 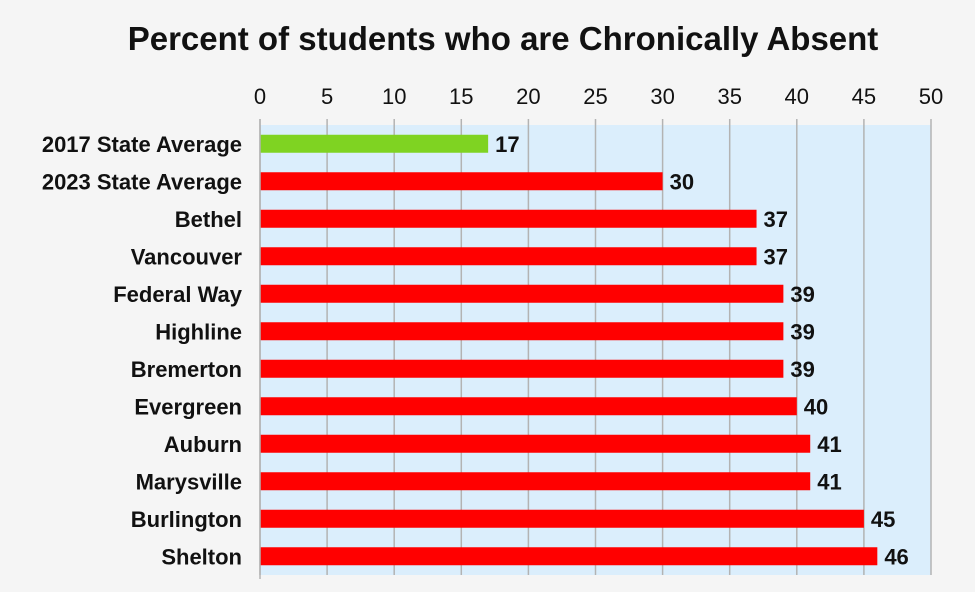 What do you see at coordinates (142, 181) in the screenshot?
I see `category-label: 2023 State Average` at bounding box center [142, 181].